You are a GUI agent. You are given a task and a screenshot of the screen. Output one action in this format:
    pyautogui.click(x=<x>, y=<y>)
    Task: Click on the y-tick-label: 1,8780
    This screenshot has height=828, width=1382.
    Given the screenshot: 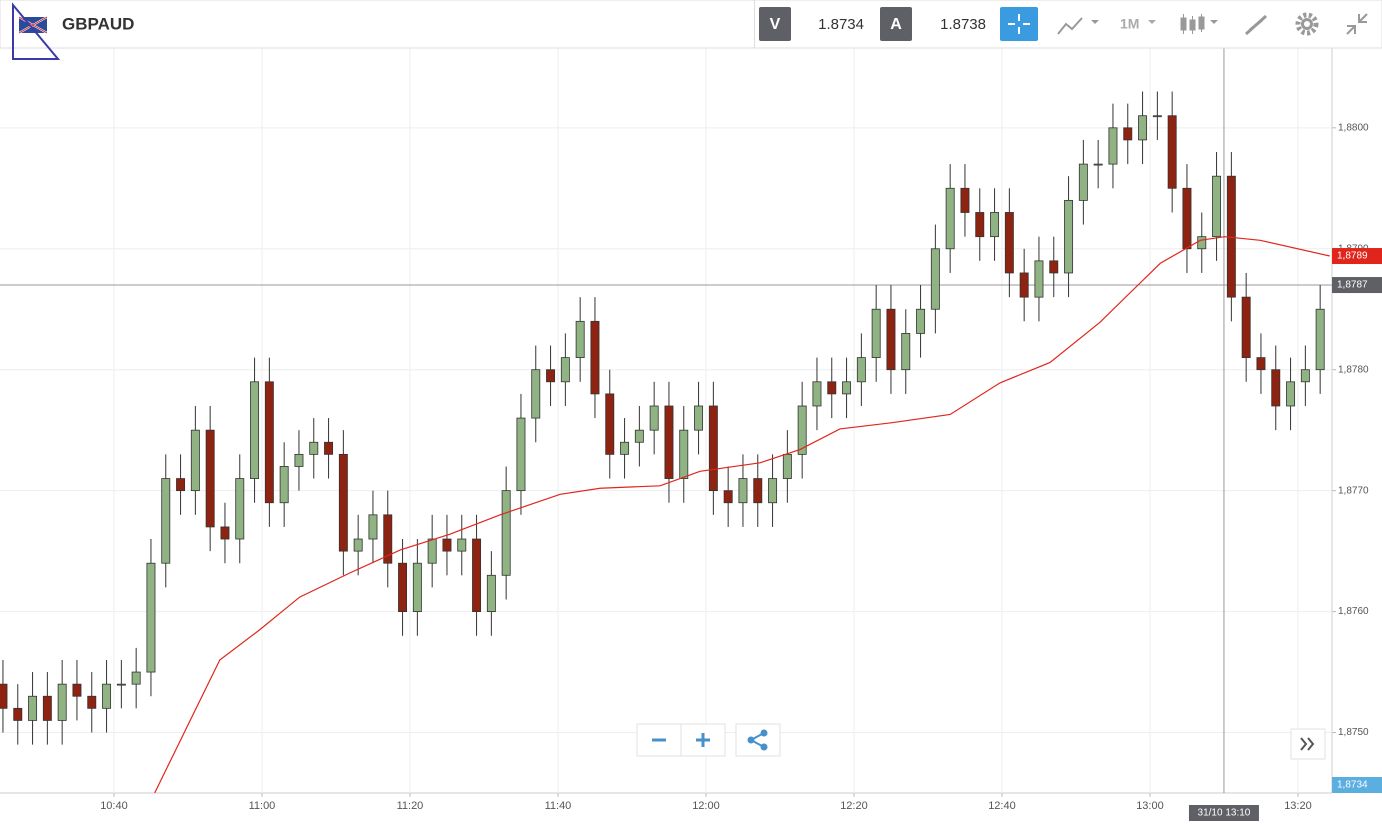 What is the action you would take?
    pyautogui.click(x=1353, y=369)
    